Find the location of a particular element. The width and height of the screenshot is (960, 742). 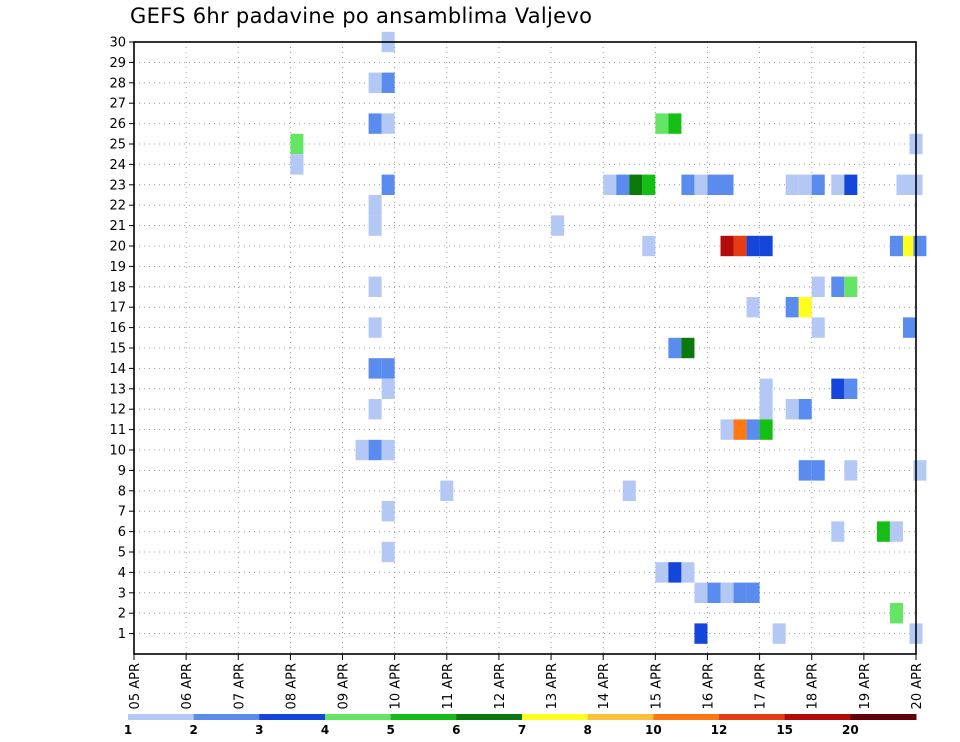

x-tick-label: 19 APR is located at coordinates (865, 686).